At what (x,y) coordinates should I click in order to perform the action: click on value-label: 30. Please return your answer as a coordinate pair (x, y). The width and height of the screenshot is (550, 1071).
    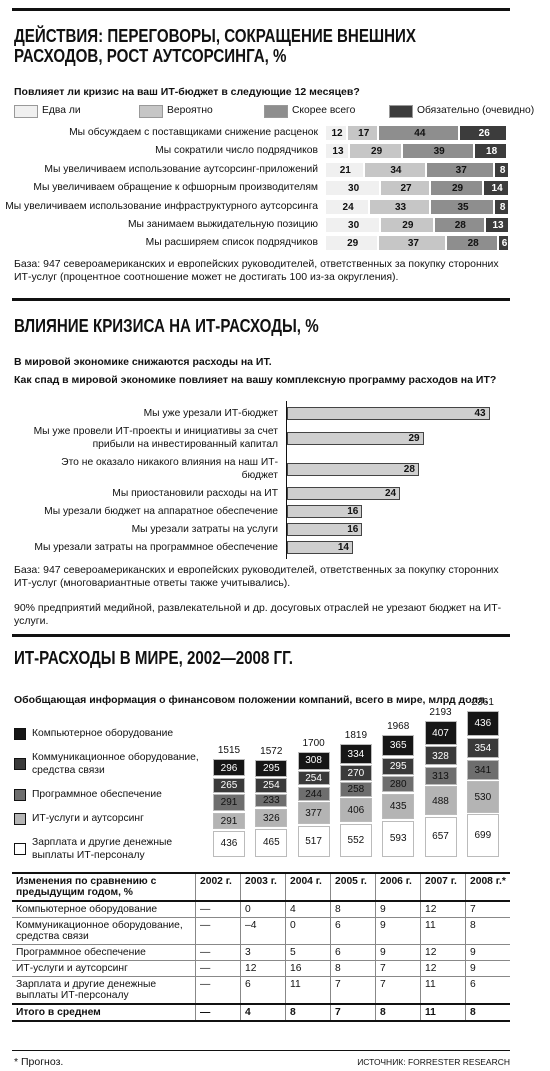
    Looking at the image, I should click on (354, 189).